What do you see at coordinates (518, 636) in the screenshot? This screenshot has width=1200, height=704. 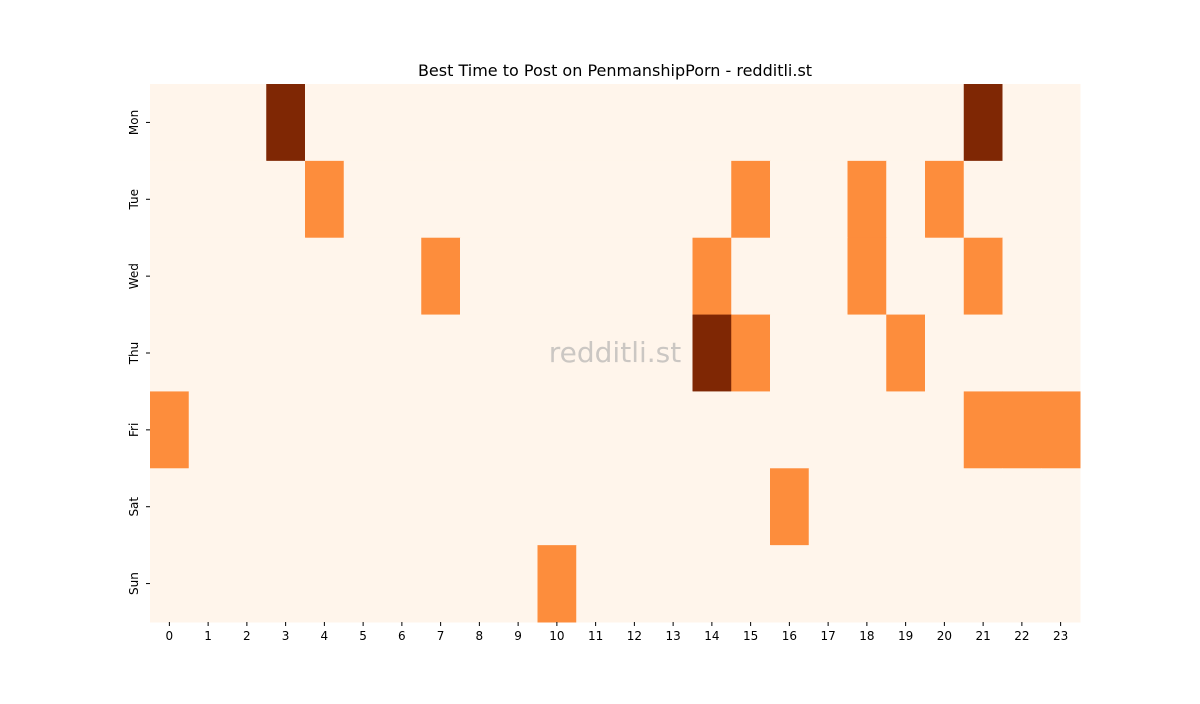 I see `x-tick-label: 9` at bounding box center [518, 636].